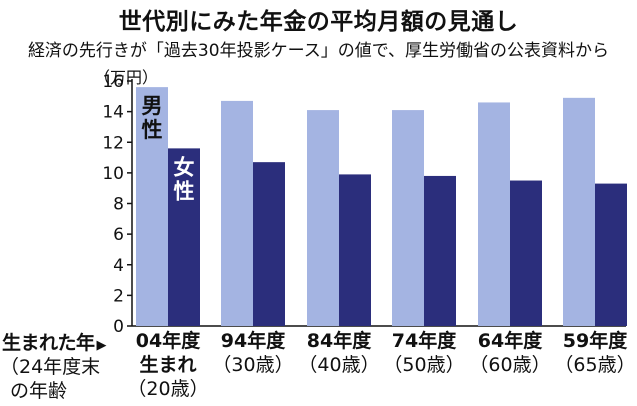 Image resolution: width=637 pixels, height=406 pixels. Describe the element at coordinates (167, 389) in the screenshot. I see `x-category-age: （20歳）` at that location.